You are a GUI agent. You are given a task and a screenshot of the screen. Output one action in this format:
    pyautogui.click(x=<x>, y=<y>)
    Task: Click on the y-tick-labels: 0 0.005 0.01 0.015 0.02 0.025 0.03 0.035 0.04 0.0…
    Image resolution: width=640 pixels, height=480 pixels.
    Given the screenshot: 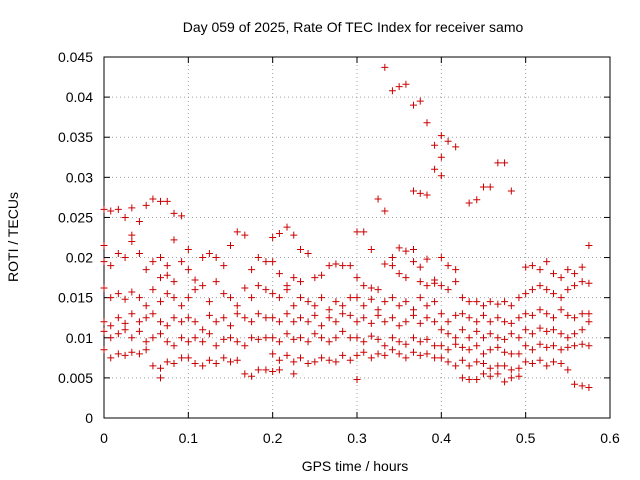 What is the action you would take?
    pyautogui.click(x=75, y=237)
    